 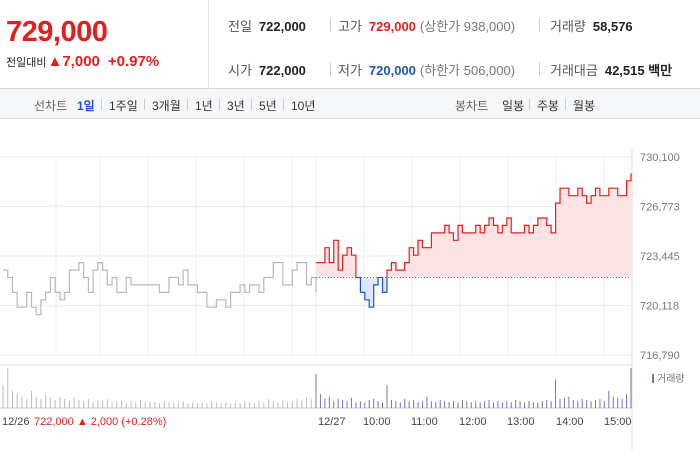 I want to click on period-5y: 5년, so click(x=268, y=106).